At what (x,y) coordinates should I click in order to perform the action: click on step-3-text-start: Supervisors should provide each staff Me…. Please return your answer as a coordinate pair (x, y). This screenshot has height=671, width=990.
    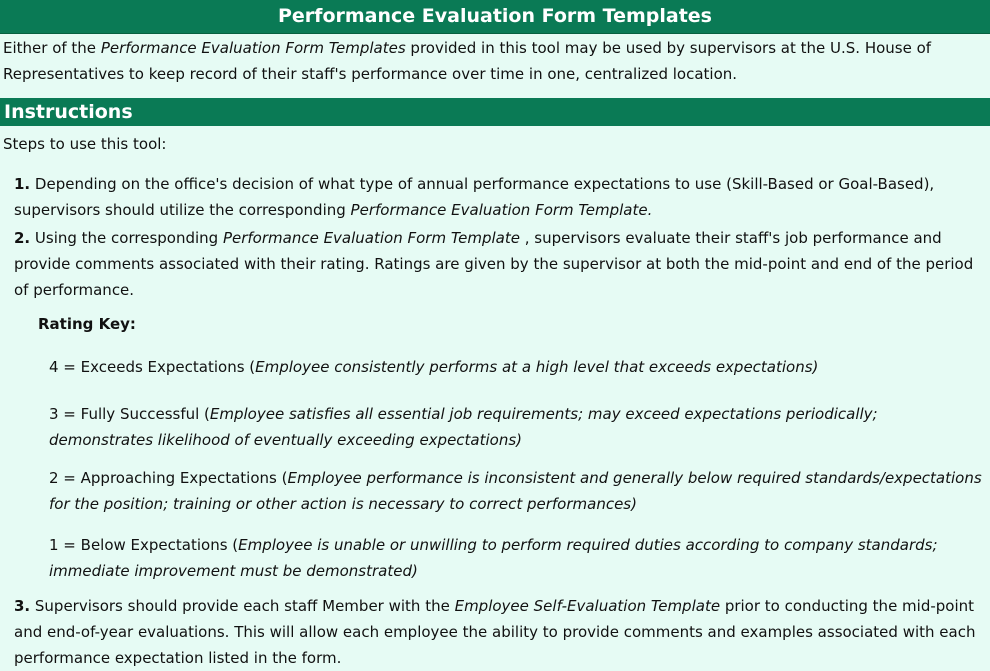
    Looking at the image, I should click on (242, 606).